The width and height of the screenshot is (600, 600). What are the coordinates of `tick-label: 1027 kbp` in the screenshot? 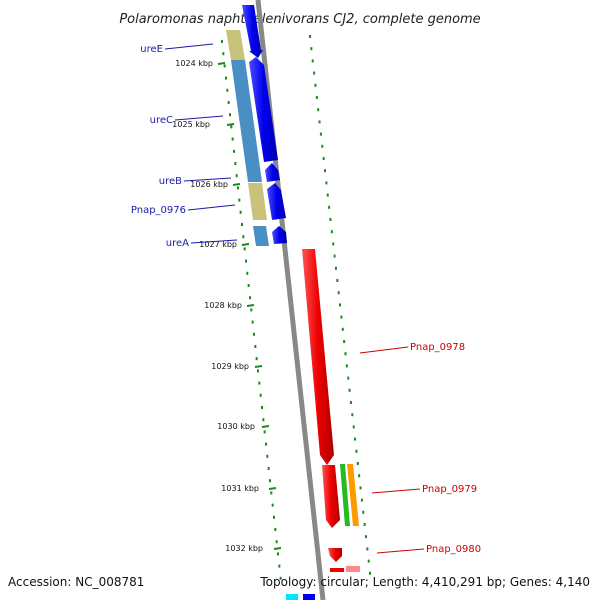 It's located at (218, 244).